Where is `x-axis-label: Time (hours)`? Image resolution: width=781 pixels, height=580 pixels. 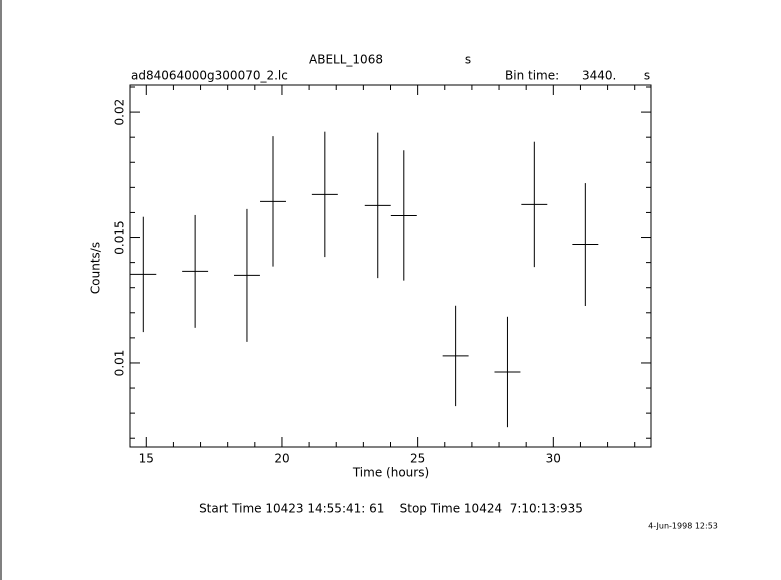
x-axis-label: Time (hours) is located at coordinates (390, 473).